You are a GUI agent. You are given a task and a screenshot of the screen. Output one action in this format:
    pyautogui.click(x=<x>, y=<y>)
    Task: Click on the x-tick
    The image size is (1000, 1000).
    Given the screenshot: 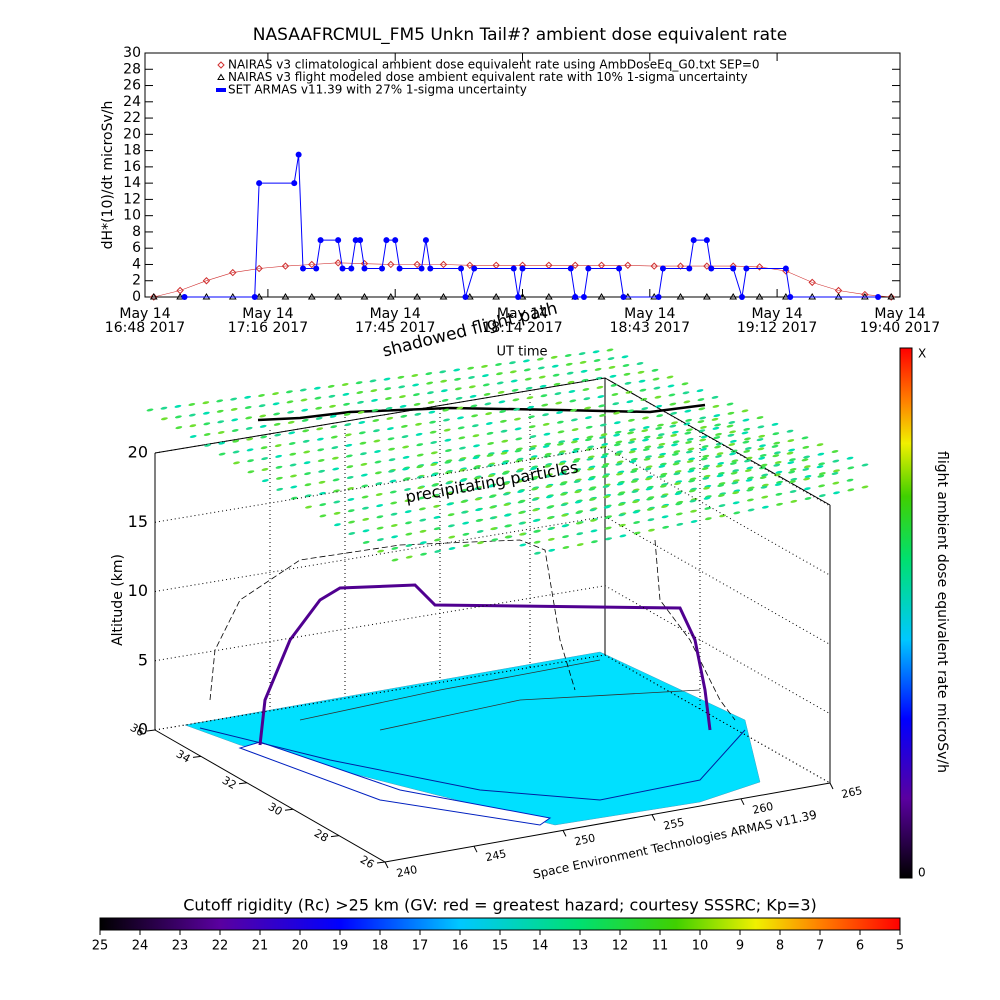 What is the action you would take?
    pyautogui.click(x=831, y=786)
    